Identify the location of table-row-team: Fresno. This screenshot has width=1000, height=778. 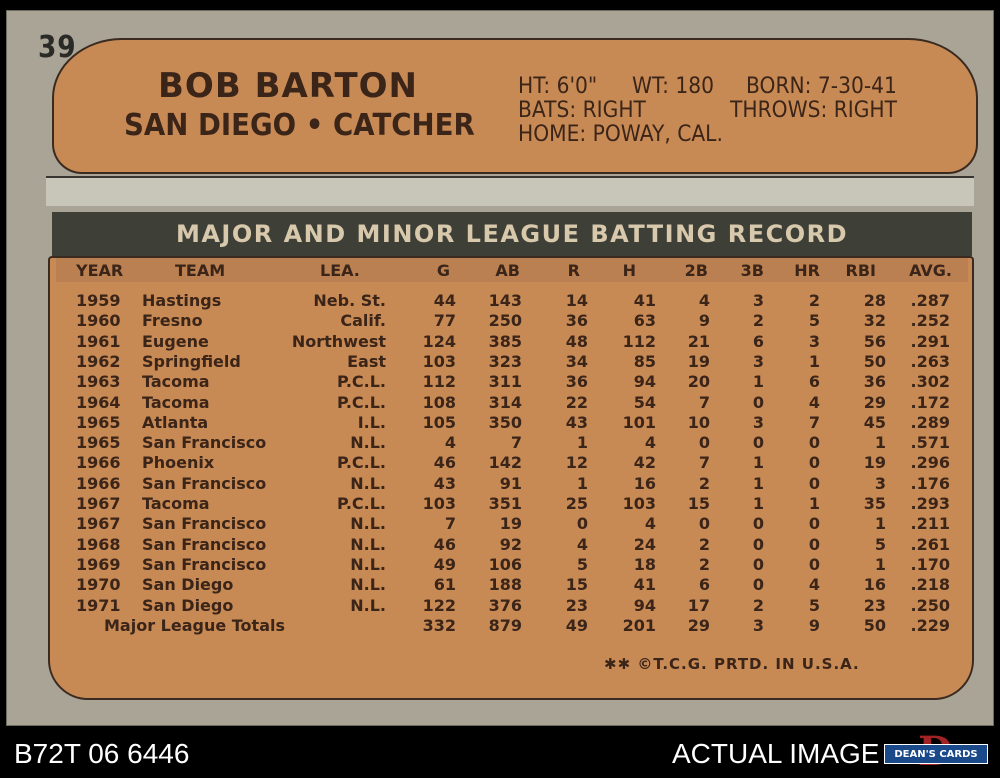
(172, 321).